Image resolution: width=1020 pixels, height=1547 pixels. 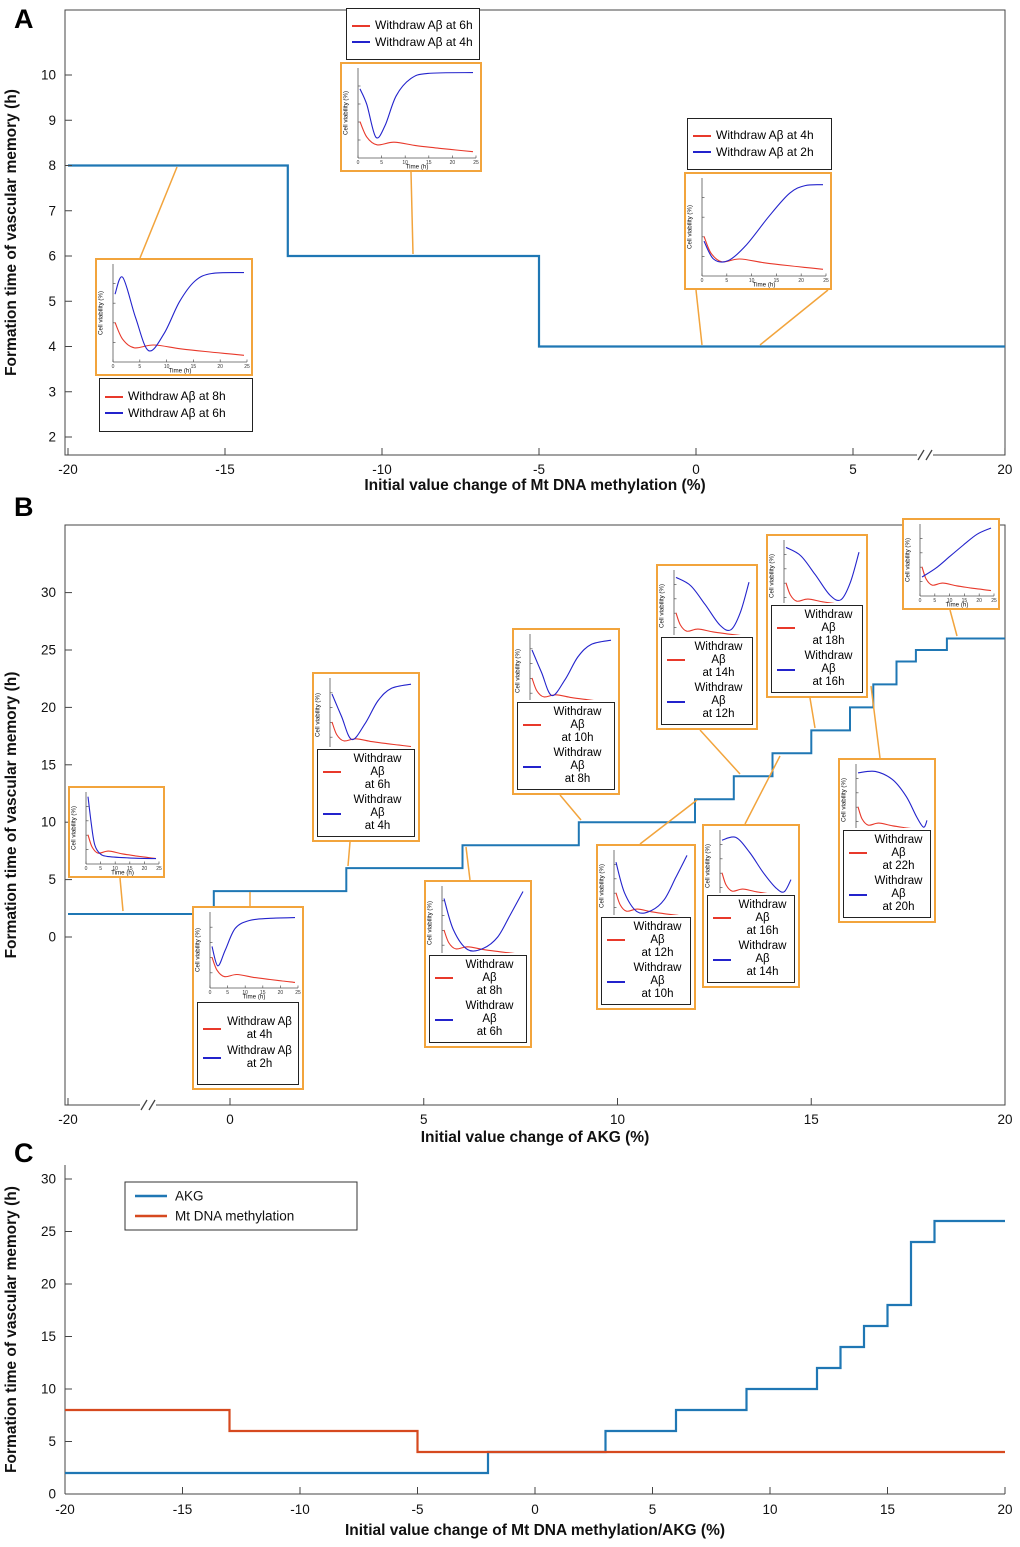 I want to click on inset-legend-entry: Withdraw Aβ at 18h, so click(x=817, y=628).